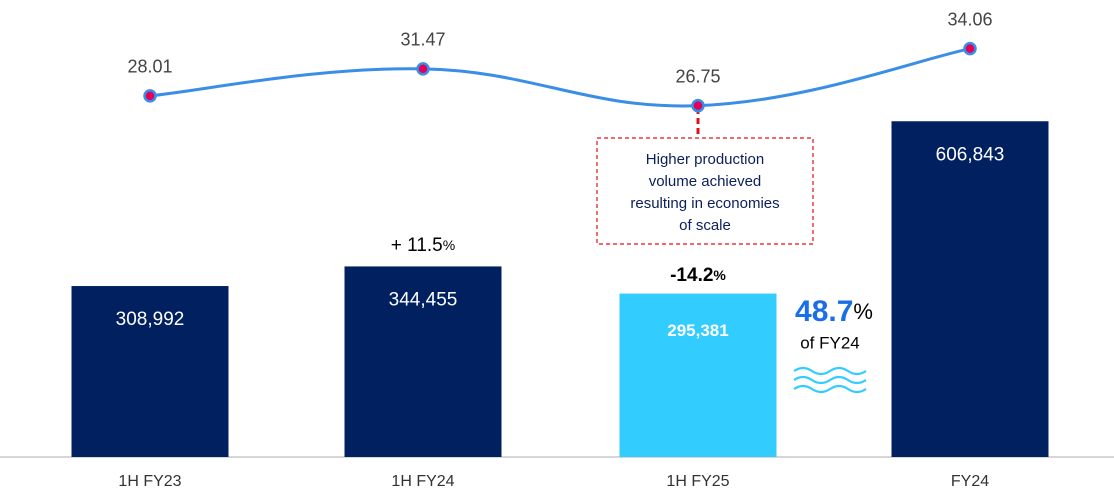 This screenshot has height=498, width=1114. Describe the element at coordinates (697, 481) in the screenshot. I see `x-tick-label: 1H FY25` at that location.